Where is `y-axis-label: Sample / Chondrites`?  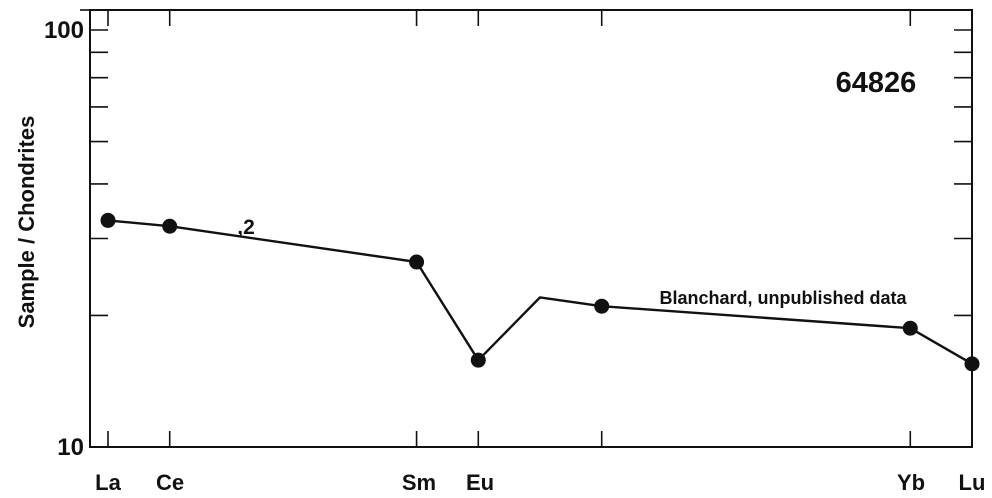
y-axis-label: Sample / Chondrites is located at coordinates (26, 222).